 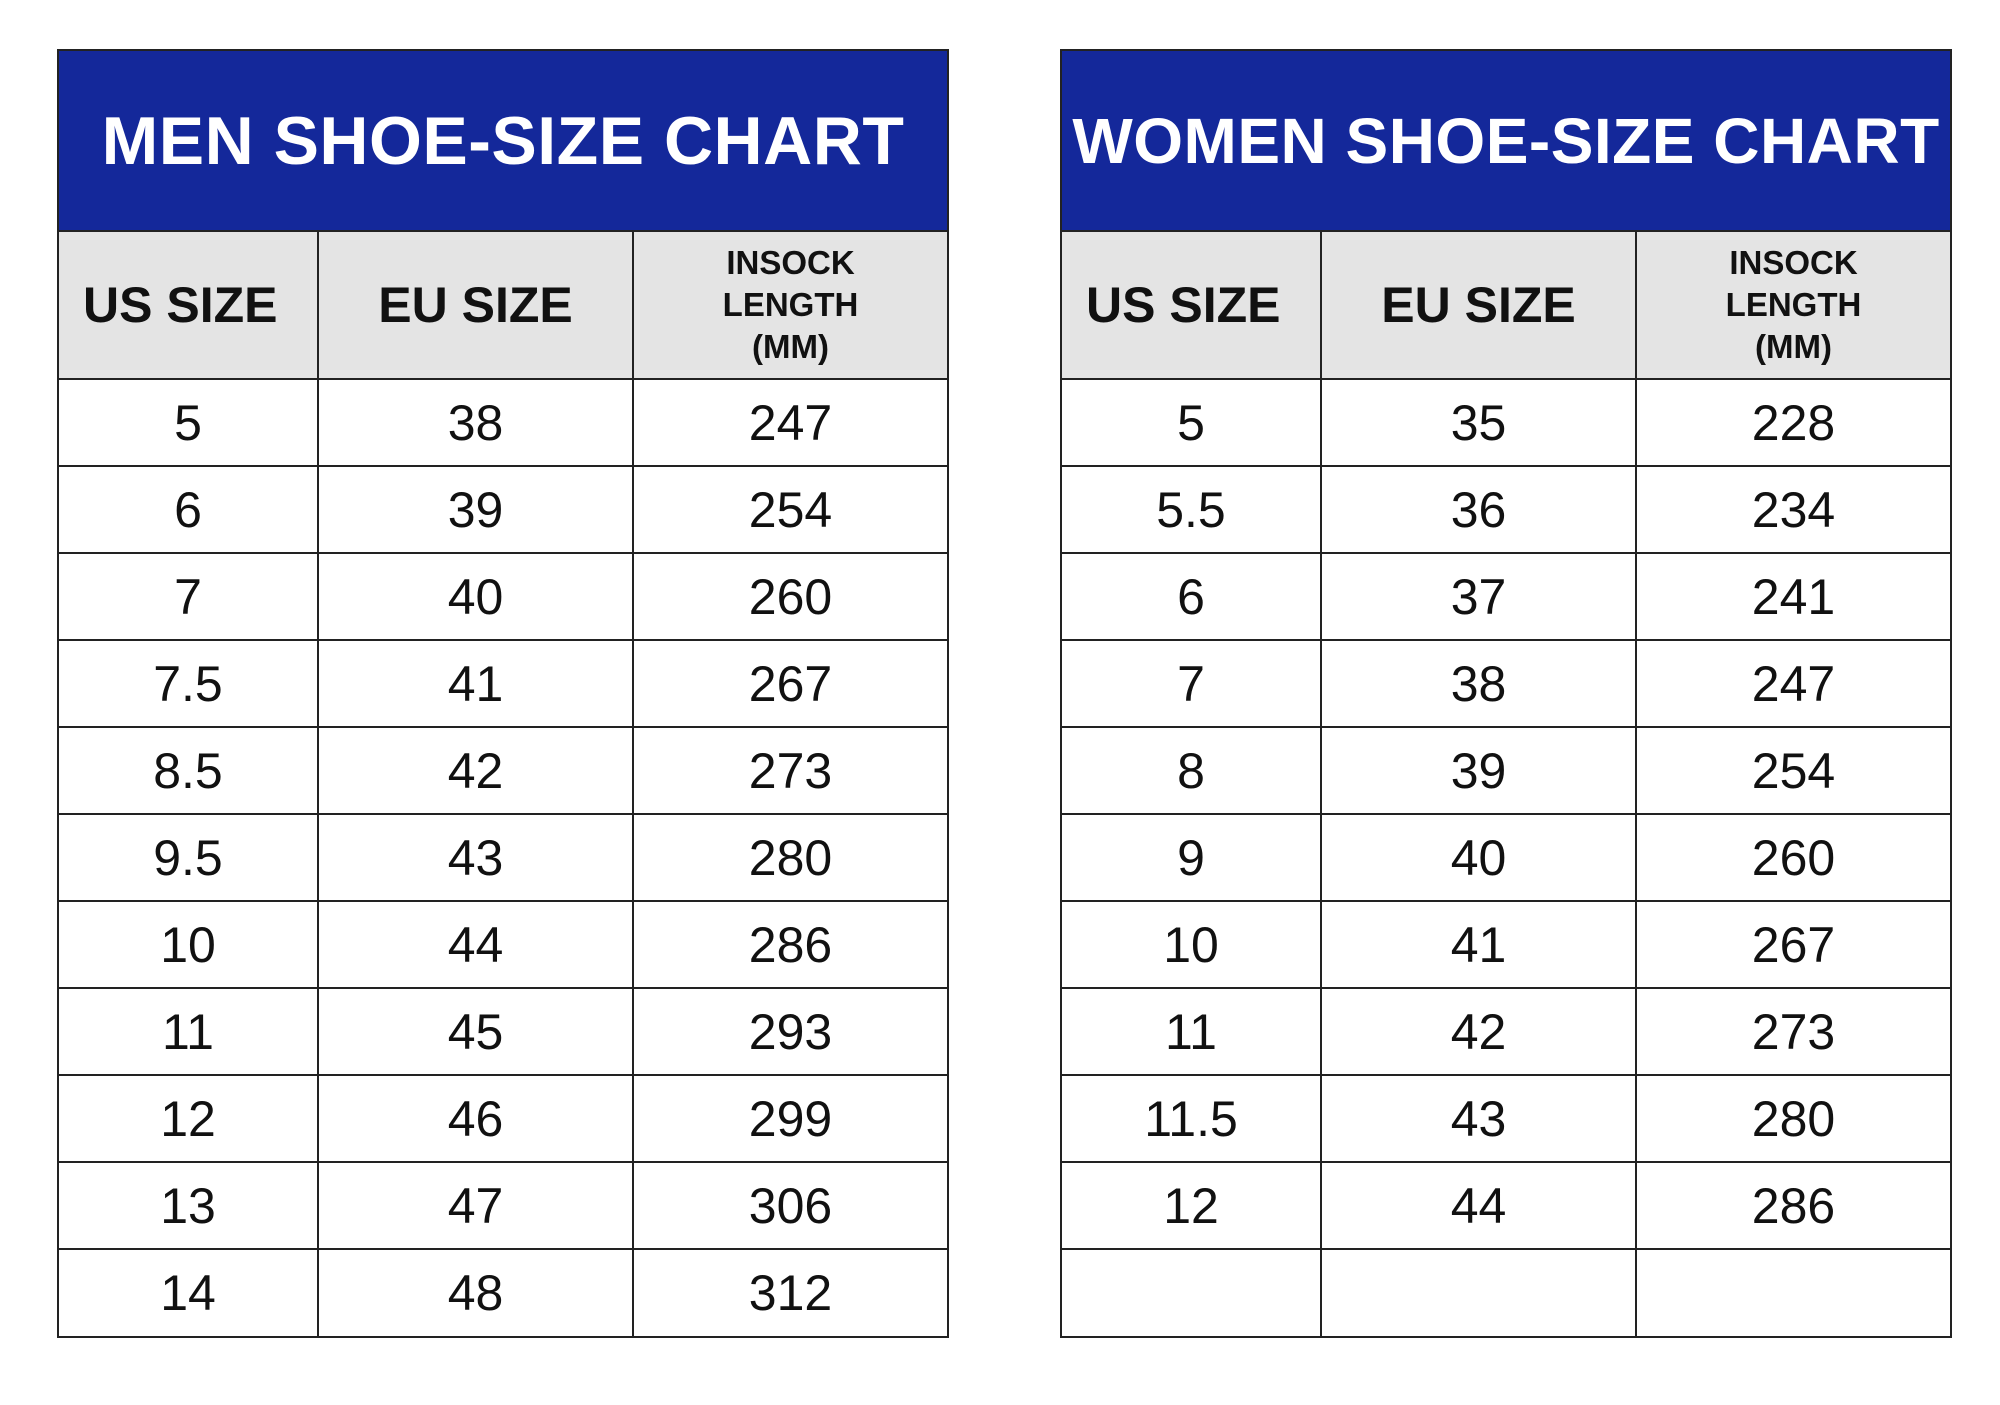 I want to click on men-insock-length-header: INSOCK LENGTH (MM), so click(x=790, y=306).